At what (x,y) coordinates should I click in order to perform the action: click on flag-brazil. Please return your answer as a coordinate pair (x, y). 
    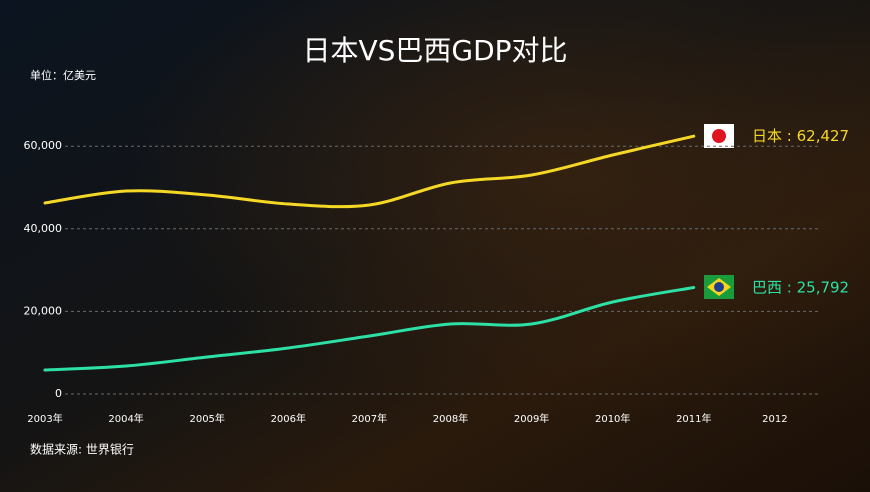
    Looking at the image, I should click on (719, 287).